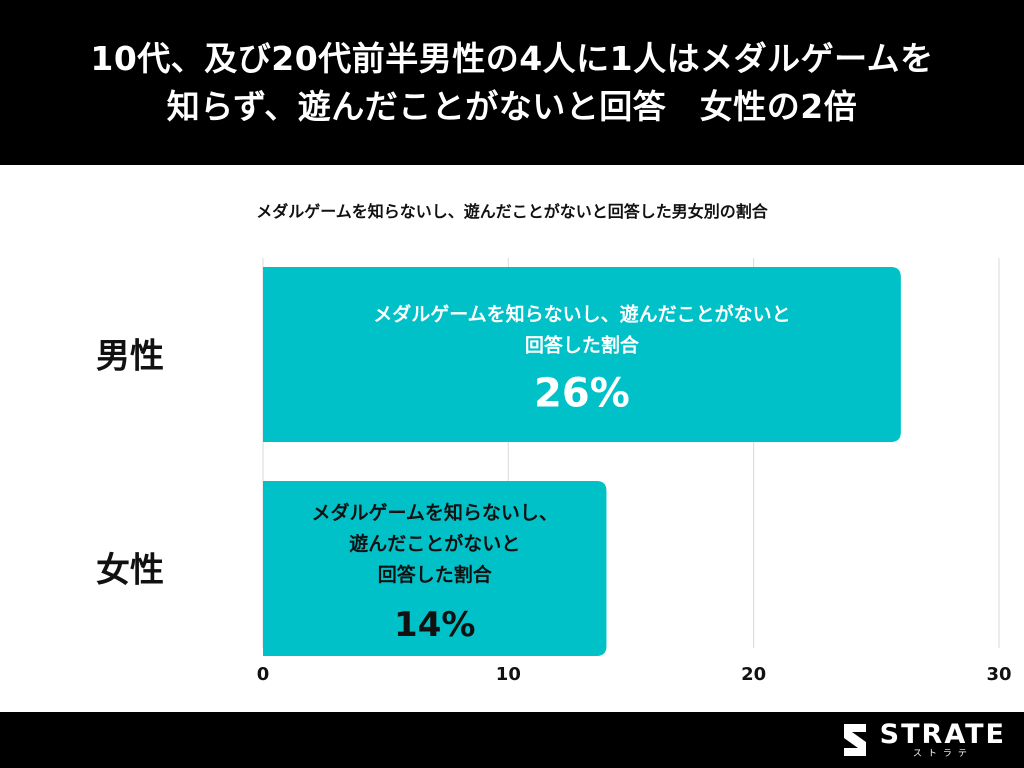  I want to click on strate-logo: STRATE ストラテ, so click(922, 740).